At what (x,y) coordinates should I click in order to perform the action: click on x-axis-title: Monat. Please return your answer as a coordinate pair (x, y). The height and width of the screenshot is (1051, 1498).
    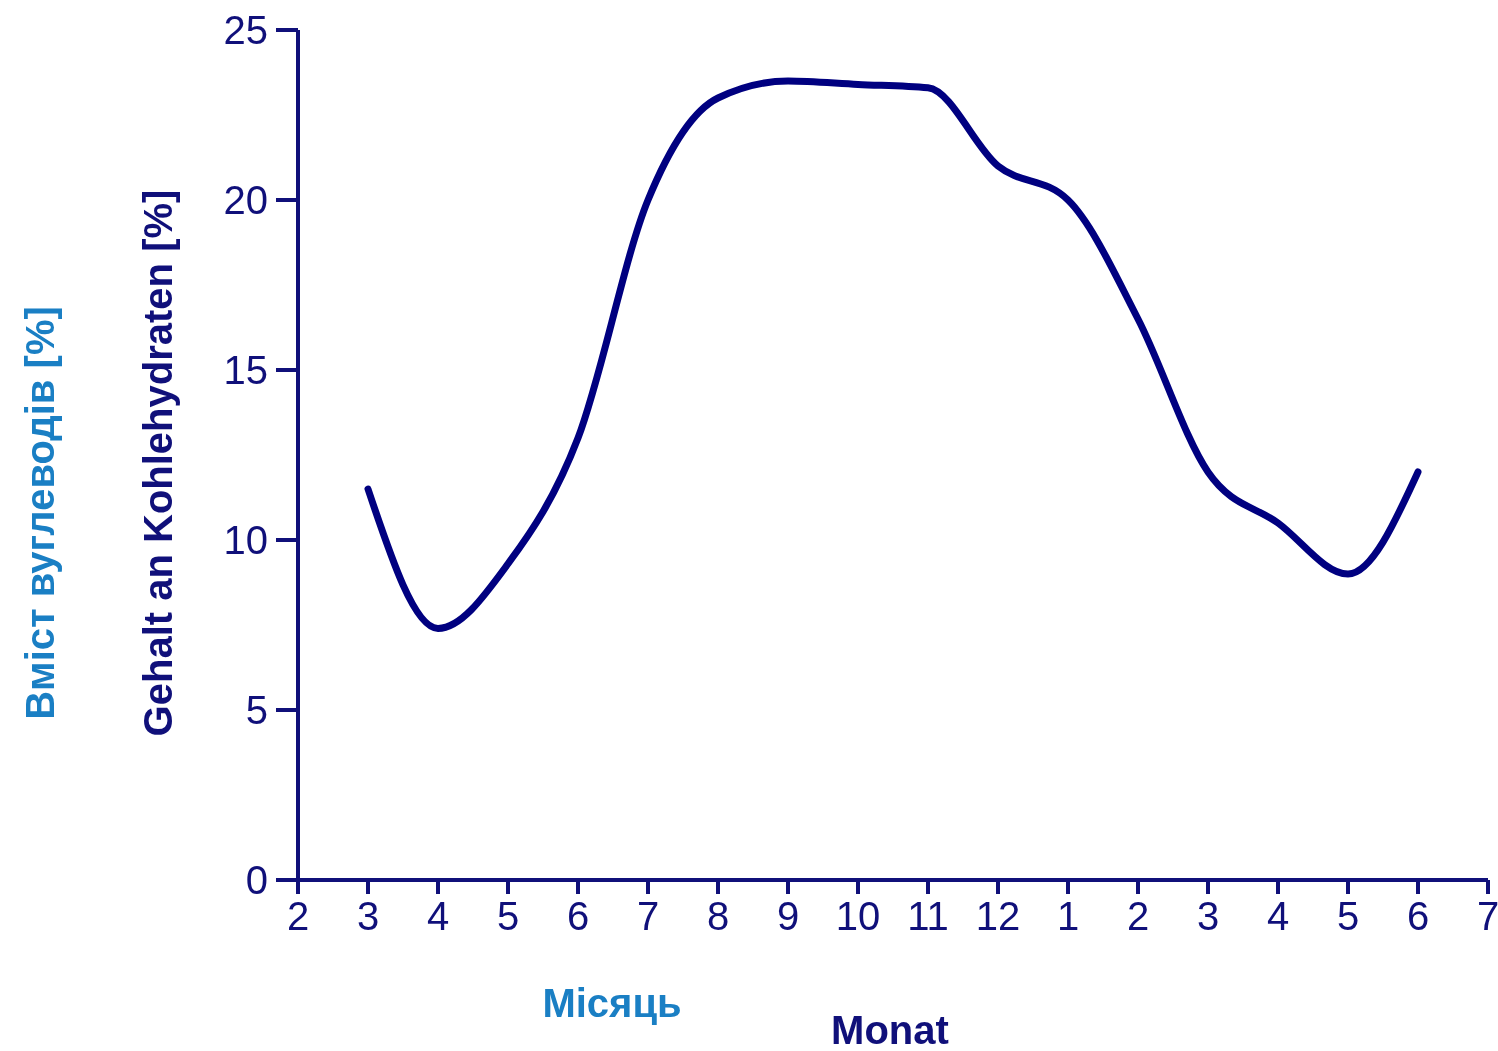
    Looking at the image, I should click on (890, 1029).